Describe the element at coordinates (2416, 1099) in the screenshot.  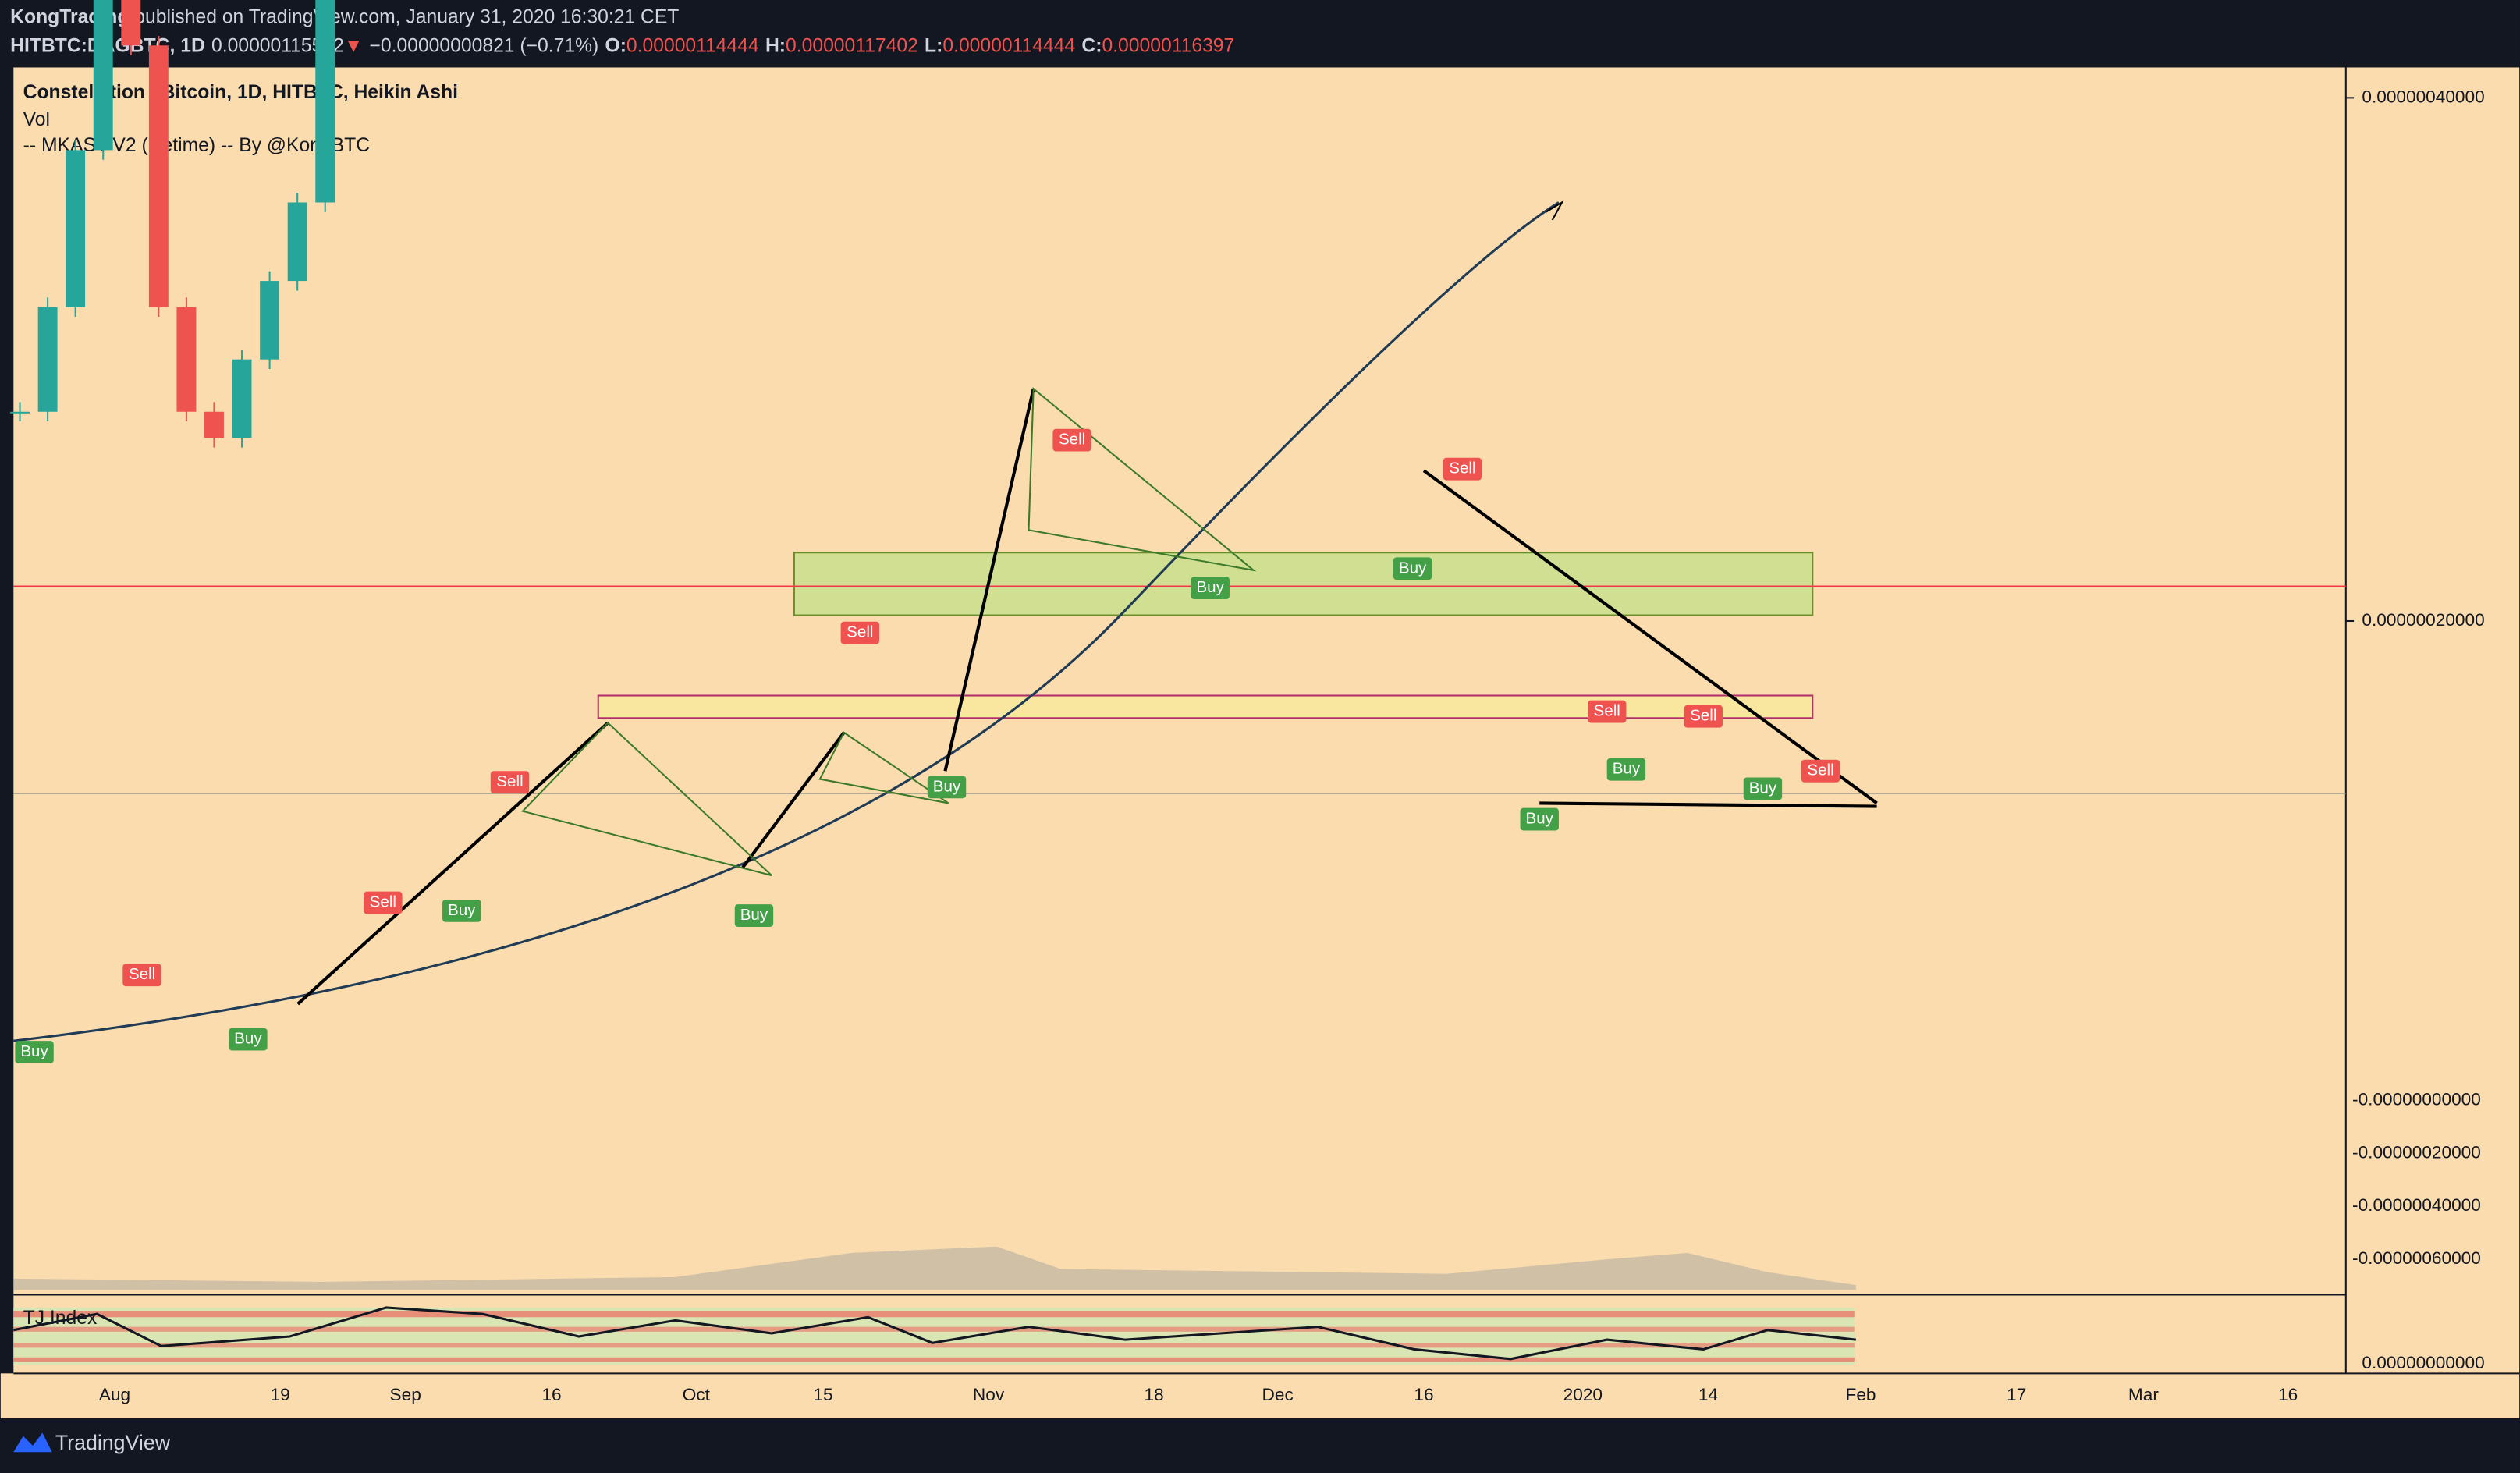
I see `volume-axis-label: -0.00000000000` at that location.